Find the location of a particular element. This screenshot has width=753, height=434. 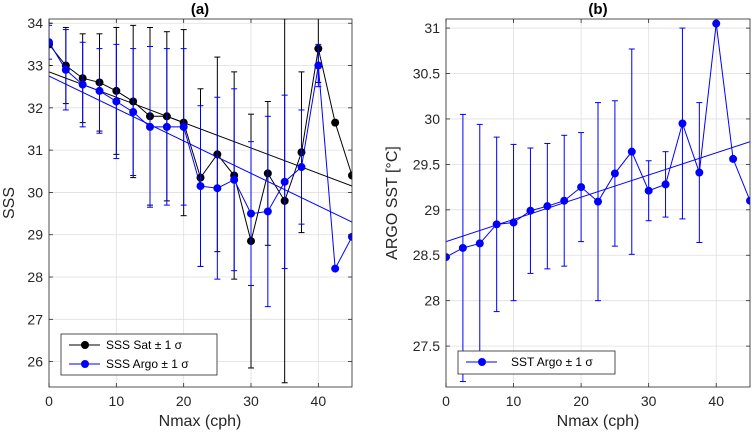

y-tick-label: 27.5 is located at coordinates (426, 346).